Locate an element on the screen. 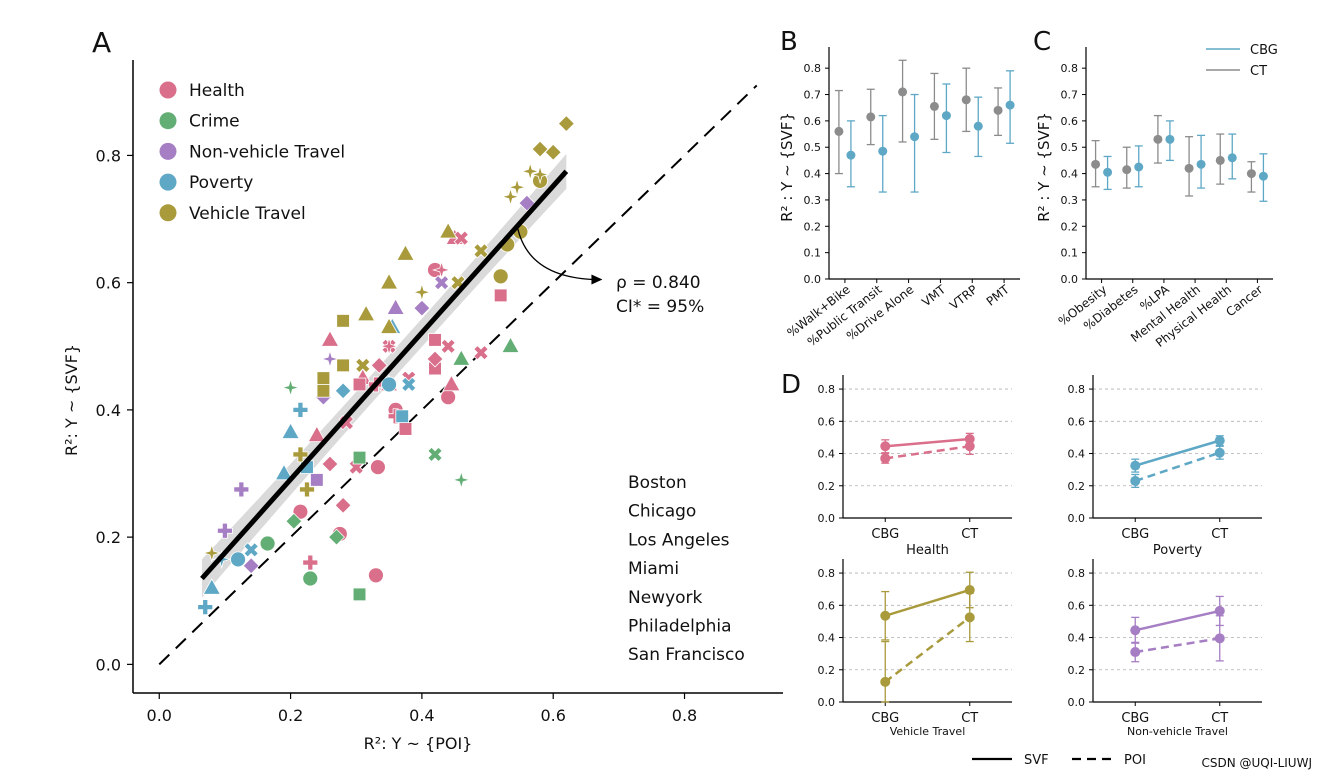  legend-city-label: San Francisco is located at coordinates (686, 655).